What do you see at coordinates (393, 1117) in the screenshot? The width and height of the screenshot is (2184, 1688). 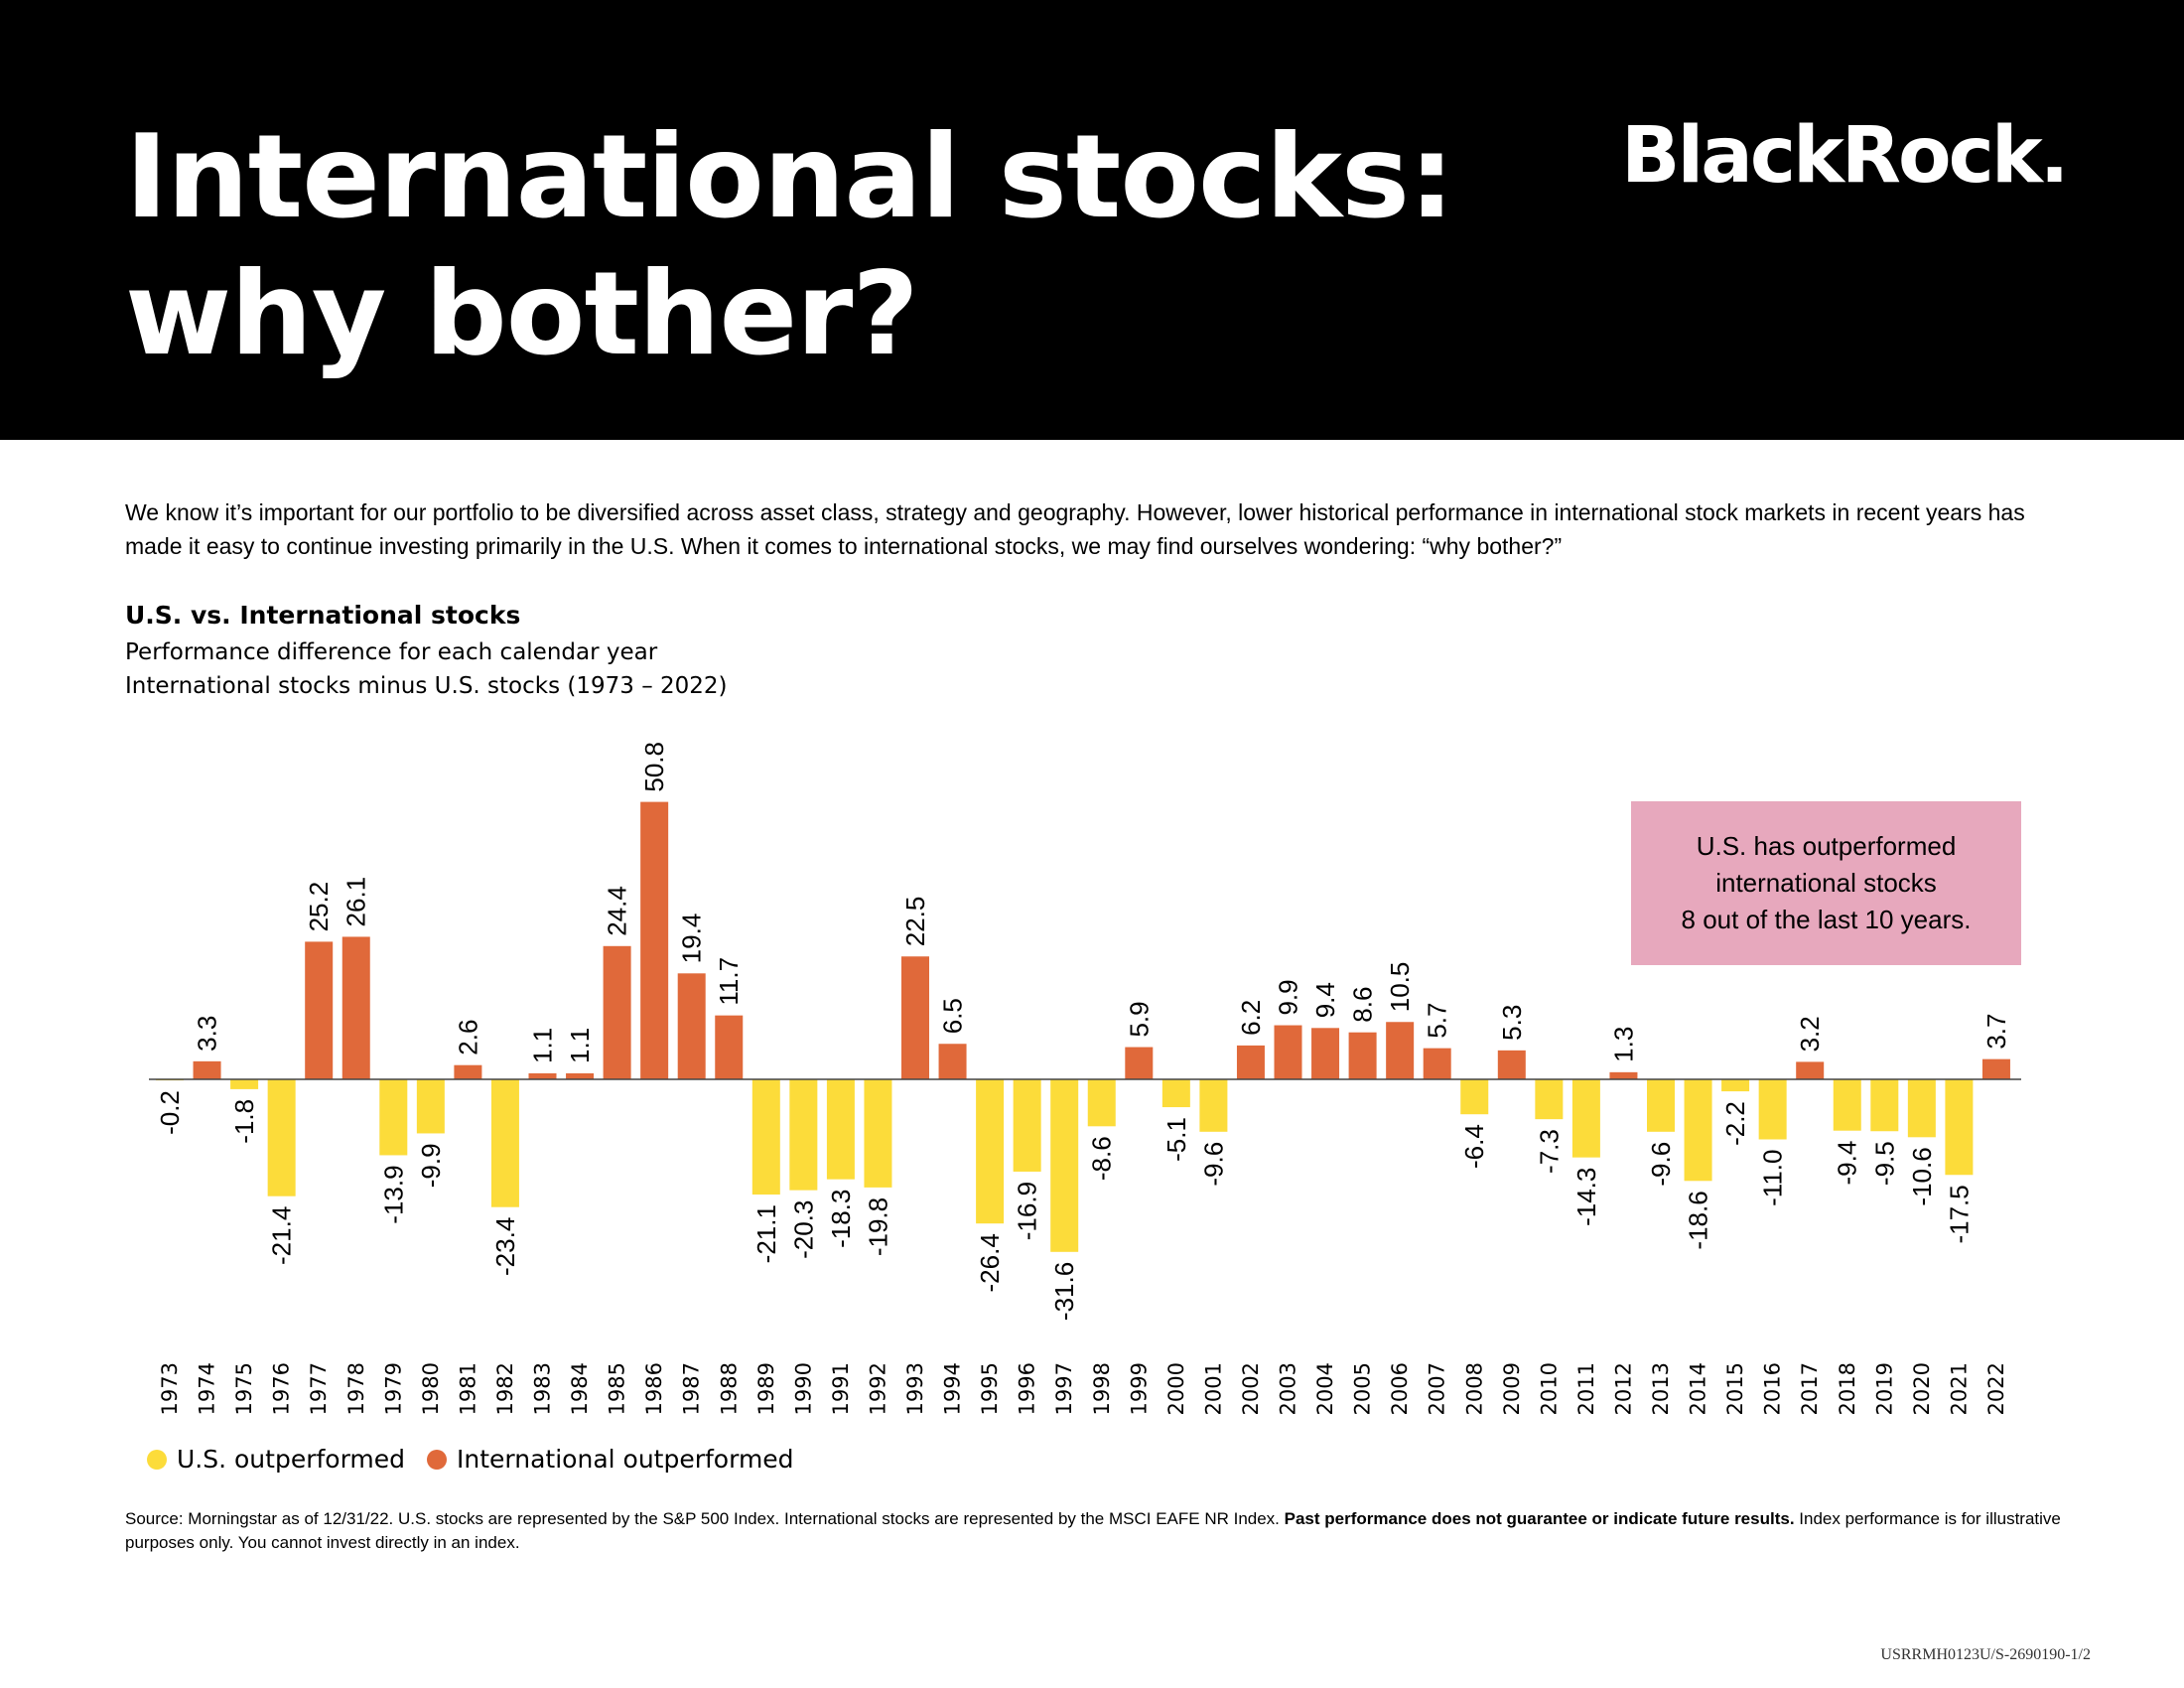 I see `bar-1979` at bounding box center [393, 1117].